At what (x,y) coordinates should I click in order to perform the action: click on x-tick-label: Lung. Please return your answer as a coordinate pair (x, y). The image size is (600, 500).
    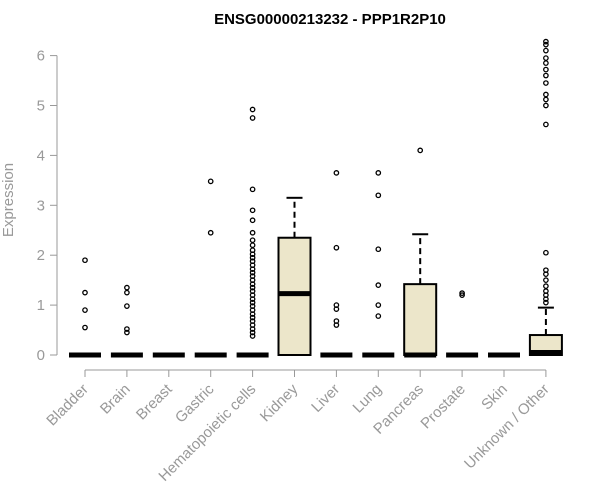
    Looking at the image, I should click on (368, 399).